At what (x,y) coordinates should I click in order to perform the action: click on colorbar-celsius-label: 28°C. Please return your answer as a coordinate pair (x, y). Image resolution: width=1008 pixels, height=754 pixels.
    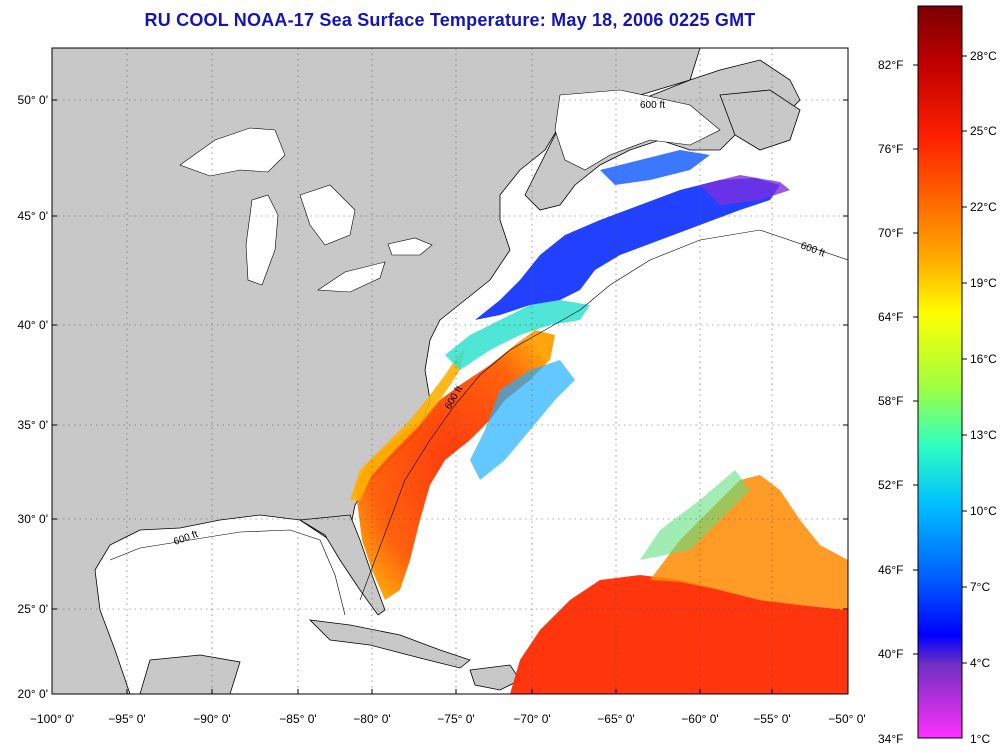
    Looking at the image, I should click on (983, 56).